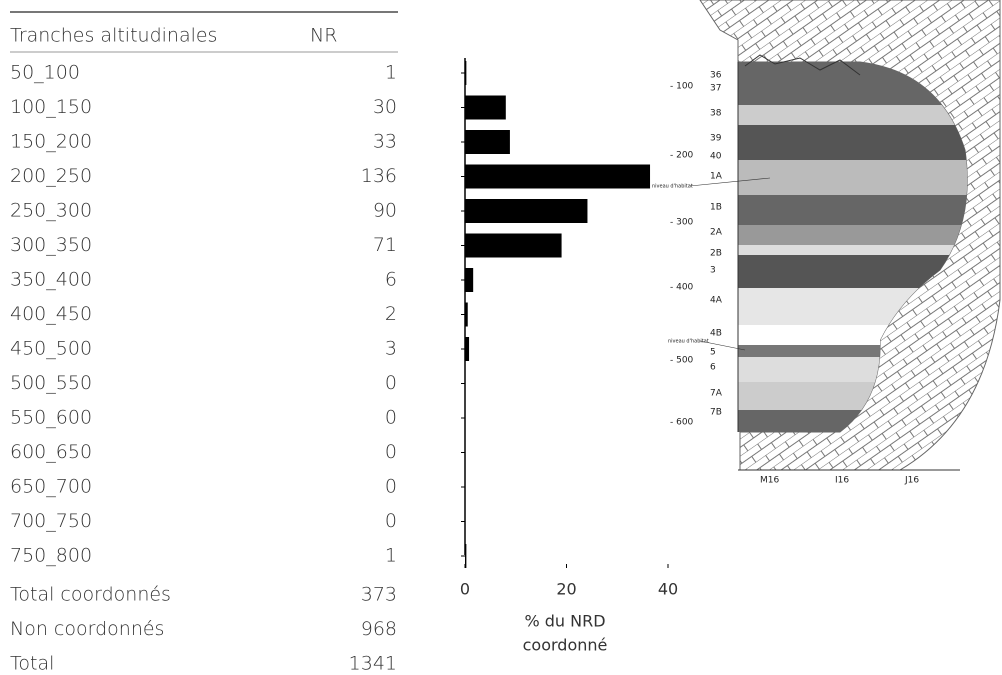  I want to click on layer-label: 39, so click(716, 139).